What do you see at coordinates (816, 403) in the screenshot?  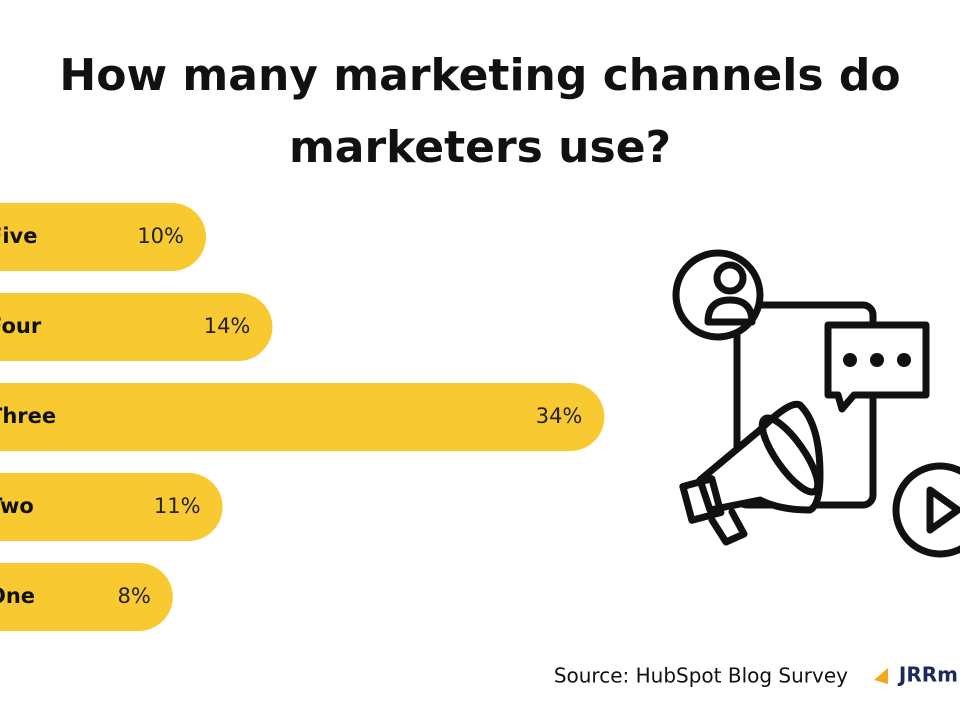 I see `illustration` at bounding box center [816, 403].